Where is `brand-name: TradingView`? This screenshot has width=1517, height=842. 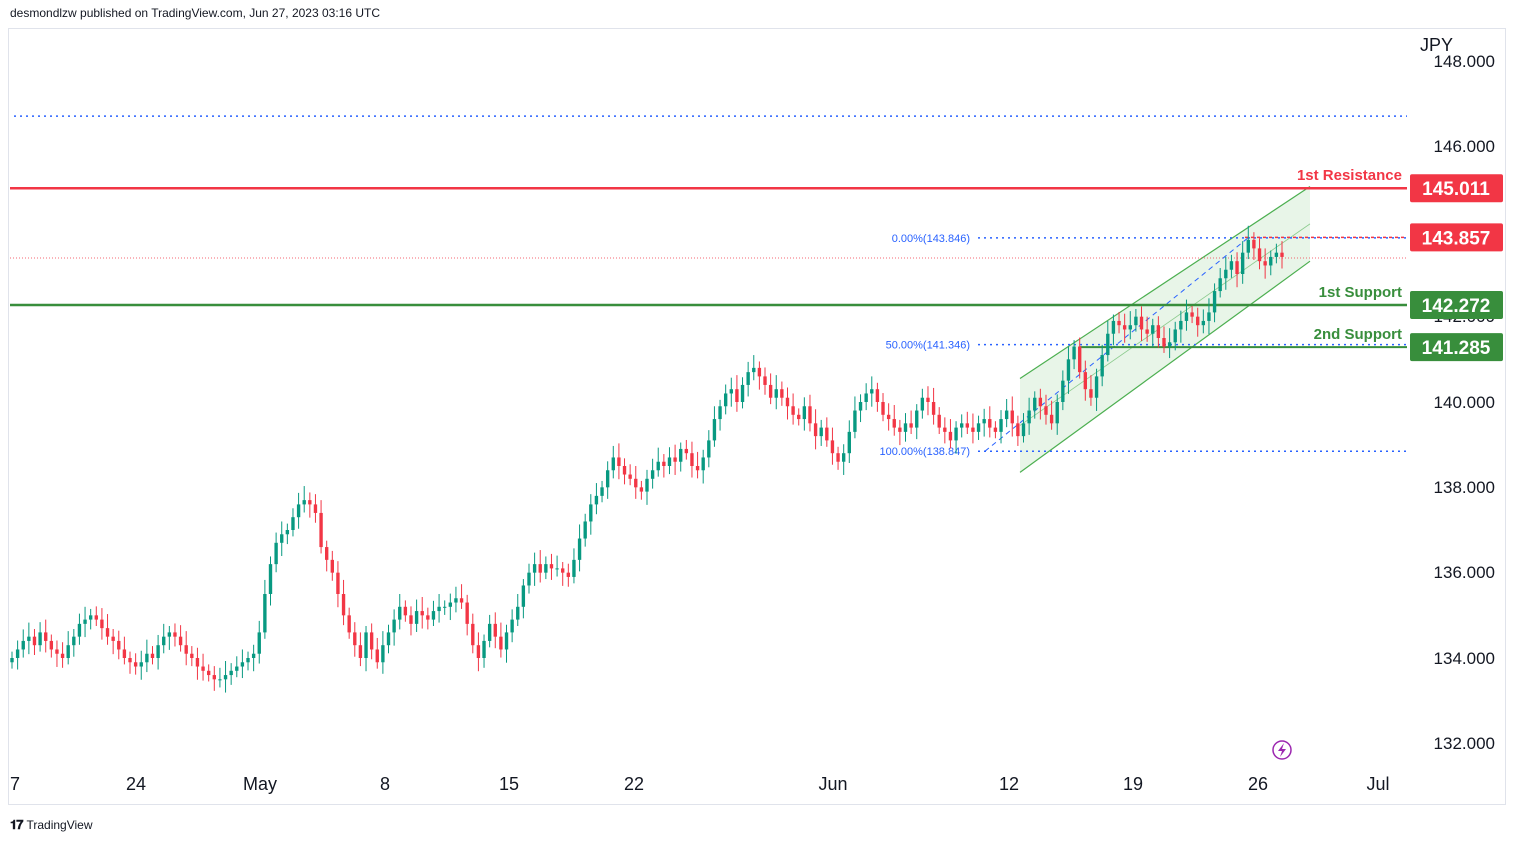
brand-name: TradingView is located at coordinates (59, 825).